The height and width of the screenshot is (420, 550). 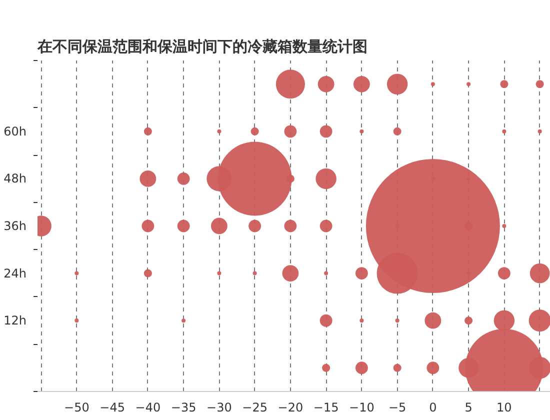 I want to click on x-tick-label: −50, so click(x=77, y=407).